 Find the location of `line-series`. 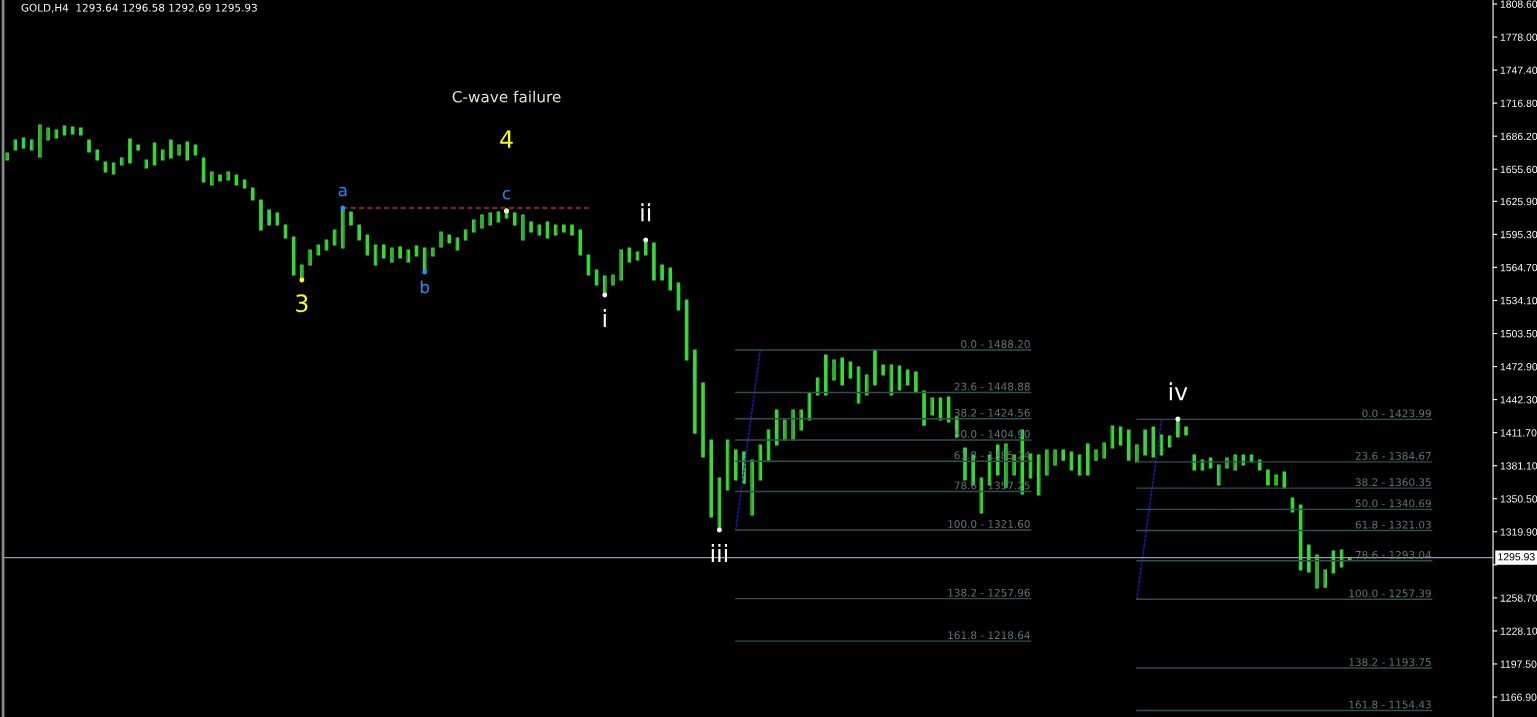

line-series is located at coordinates (1149, 509).